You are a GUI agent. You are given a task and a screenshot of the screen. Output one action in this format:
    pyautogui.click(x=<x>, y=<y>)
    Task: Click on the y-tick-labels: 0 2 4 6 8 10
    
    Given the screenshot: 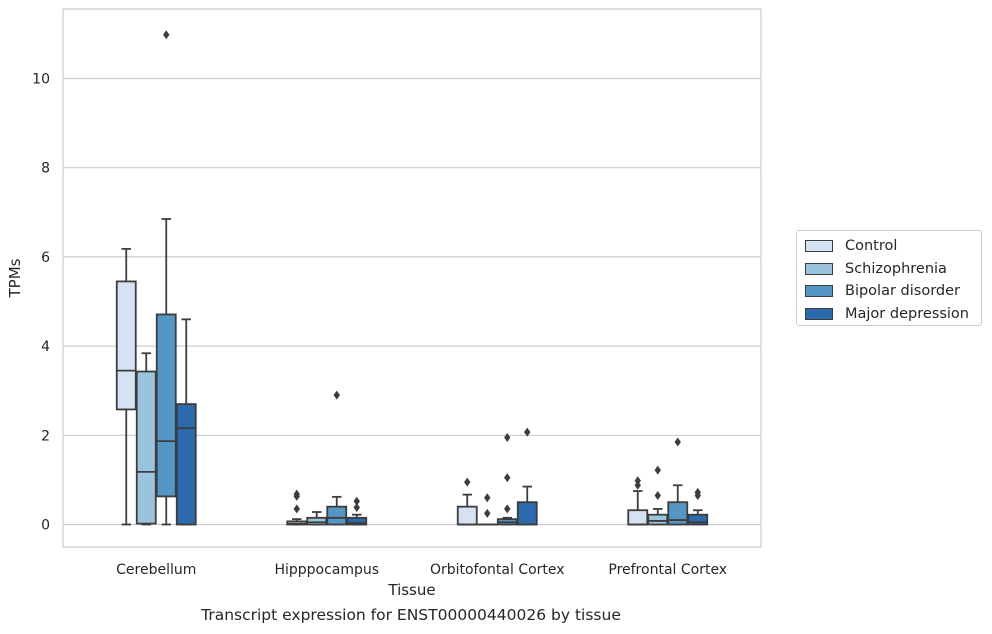 What is the action you would take?
    pyautogui.click(x=41, y=303)
    